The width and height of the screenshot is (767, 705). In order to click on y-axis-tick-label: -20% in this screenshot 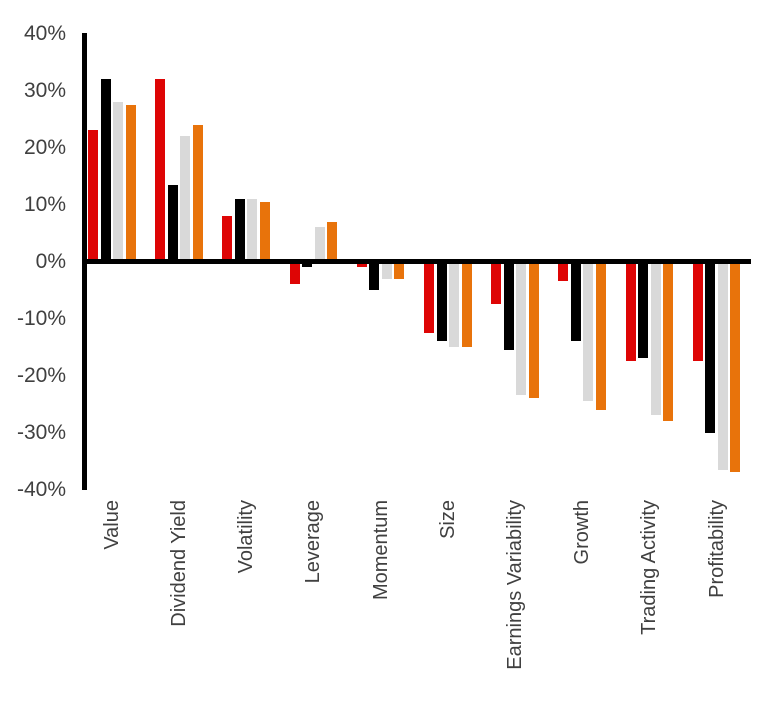, I will do `click(41, 375)`.